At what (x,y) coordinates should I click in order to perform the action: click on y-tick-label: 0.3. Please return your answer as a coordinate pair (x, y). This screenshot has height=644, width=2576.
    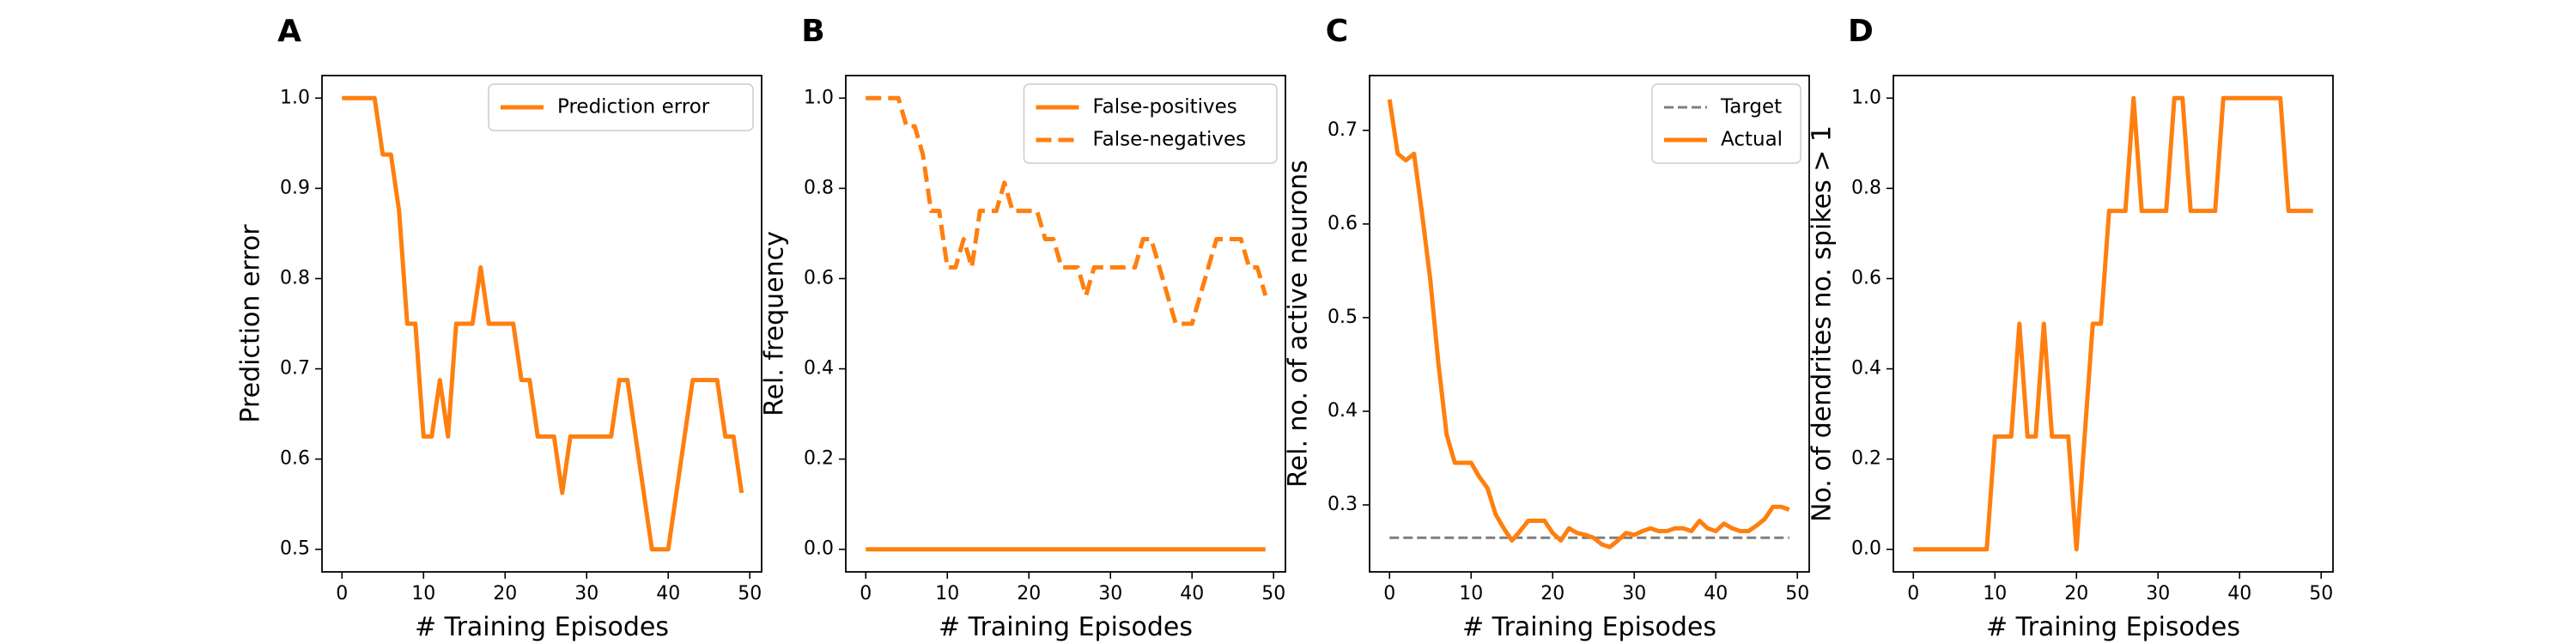
    Looking at the image, I should click on (1342, 505).